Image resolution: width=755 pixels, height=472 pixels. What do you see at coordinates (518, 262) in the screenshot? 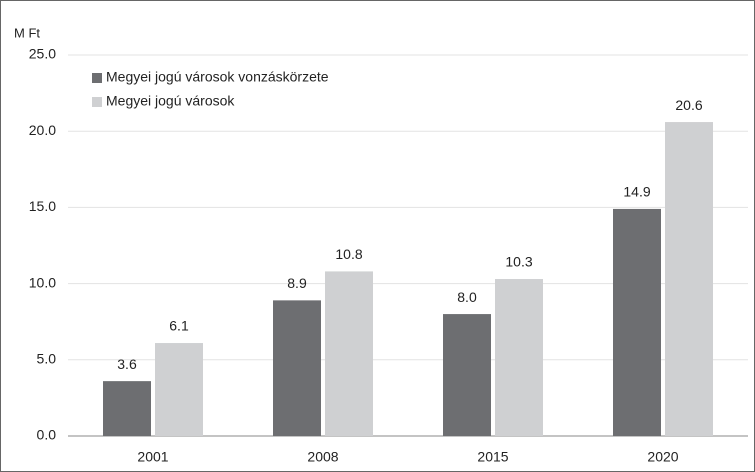
I see `data-label: 10.3` at bounding box center [518, 262].